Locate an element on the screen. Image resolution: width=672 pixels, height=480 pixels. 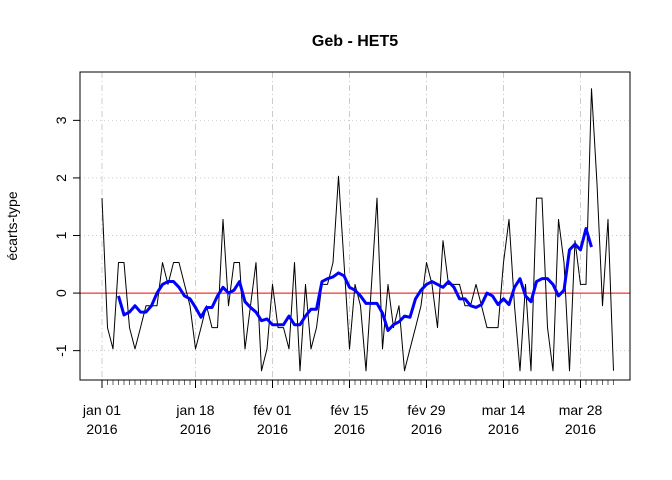
chart-title: Geb - HET5 is located at coordinates (355, 41).